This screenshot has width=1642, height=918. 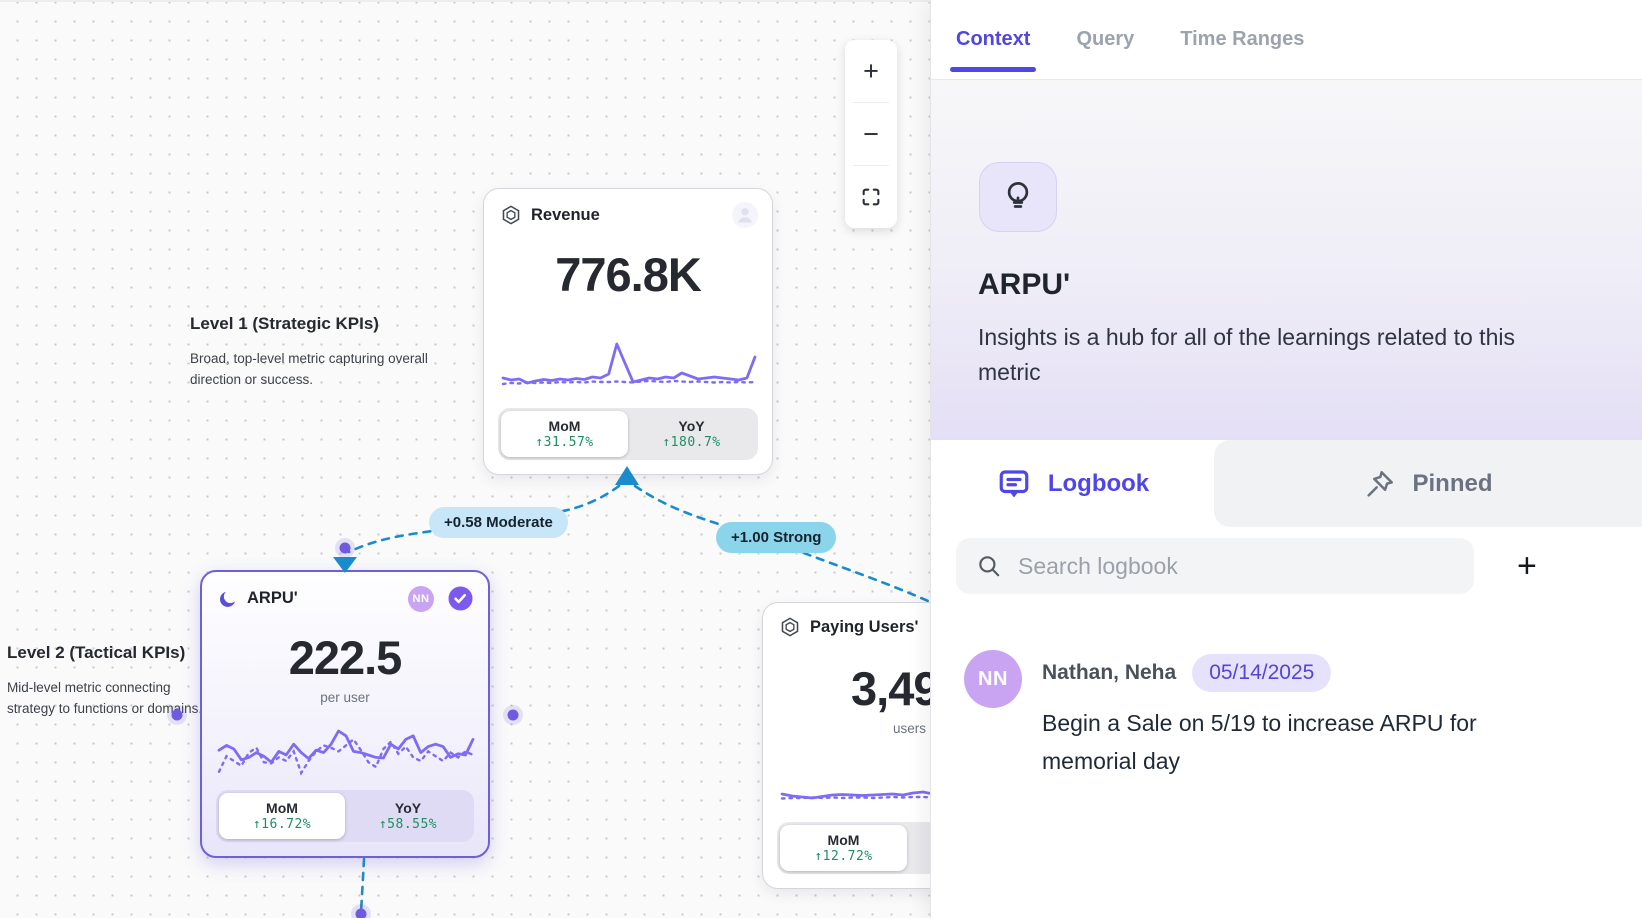 What do you see at coordinates (345, 714) in the screenshot?
I see `metric-card-arpu: ARPU' NN 222.5 per user MoM ↑16.72% Y` at bounding box center [345, 714].